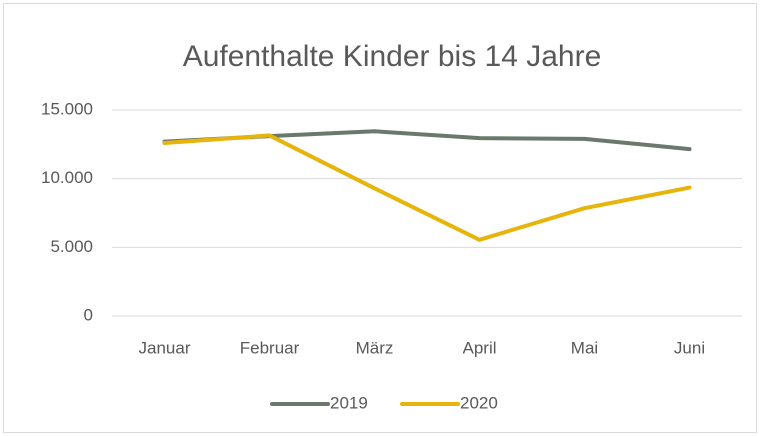  What do you see at coordinates (67, 108) in the screenshot?
I see `y-tick-label: 15.000` at bounding box center [67, 108].